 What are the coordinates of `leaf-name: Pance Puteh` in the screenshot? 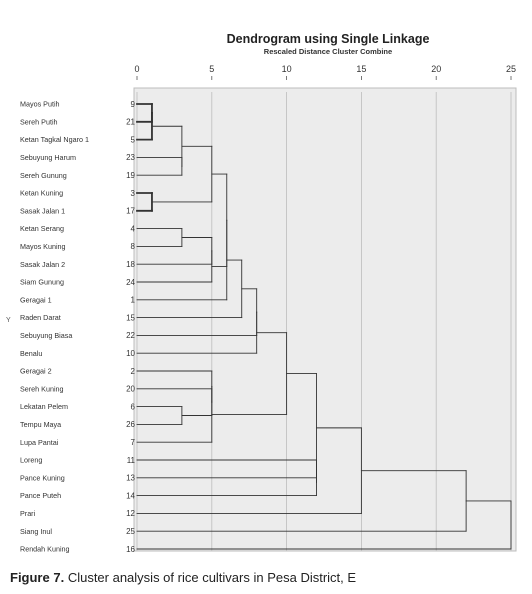 It's located at (40, 495).